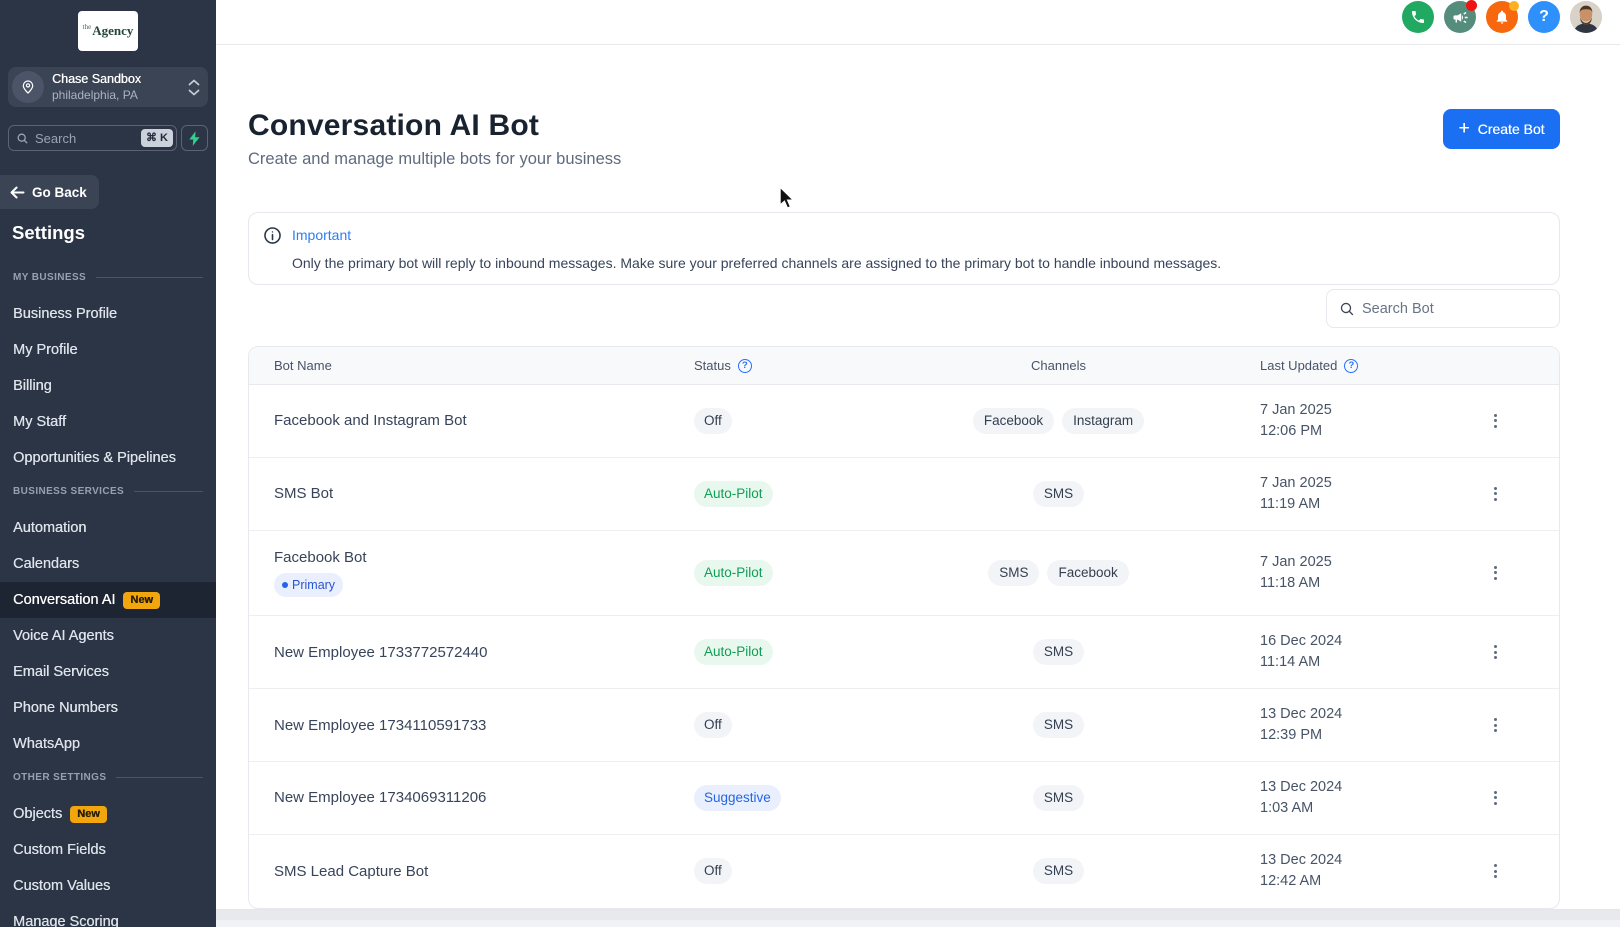  I want to click on help-button: ?, so click(1544, 17).